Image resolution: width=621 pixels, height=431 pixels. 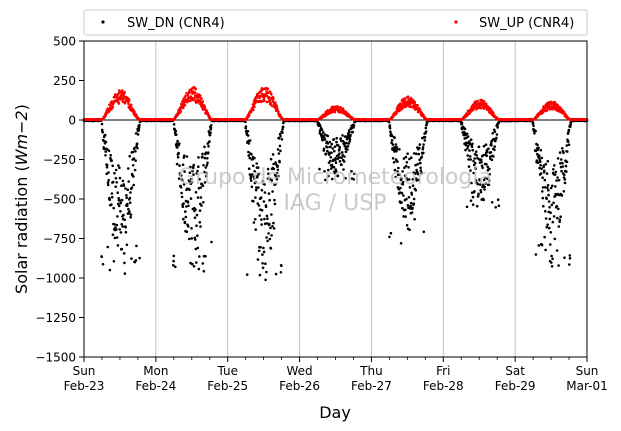 I want to click on x-tick-label-day: Sun, so click(x=84, y=371).